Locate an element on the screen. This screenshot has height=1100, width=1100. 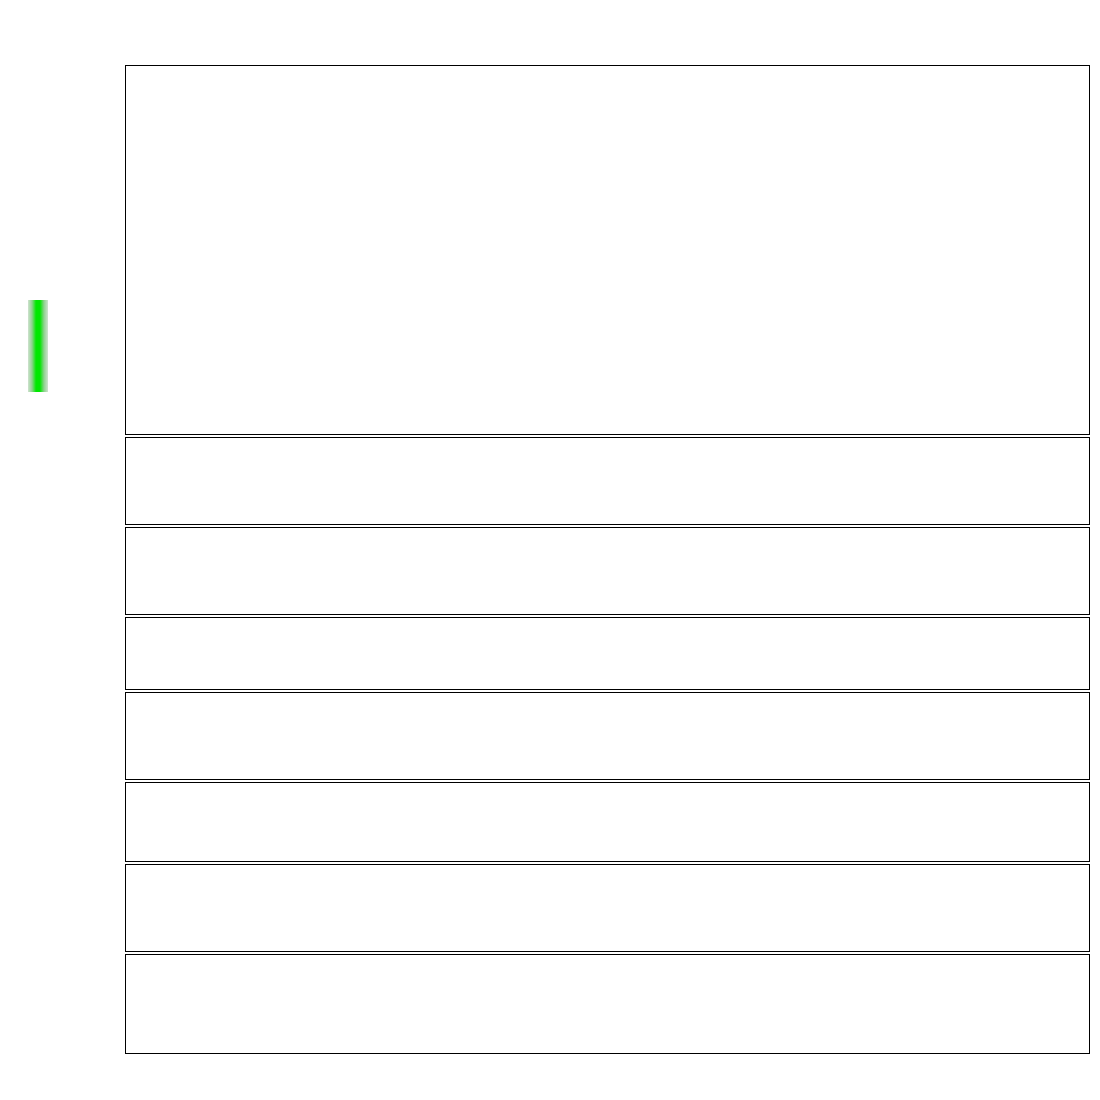
lifted-index-yaxis is located at coordinates (37, 571).